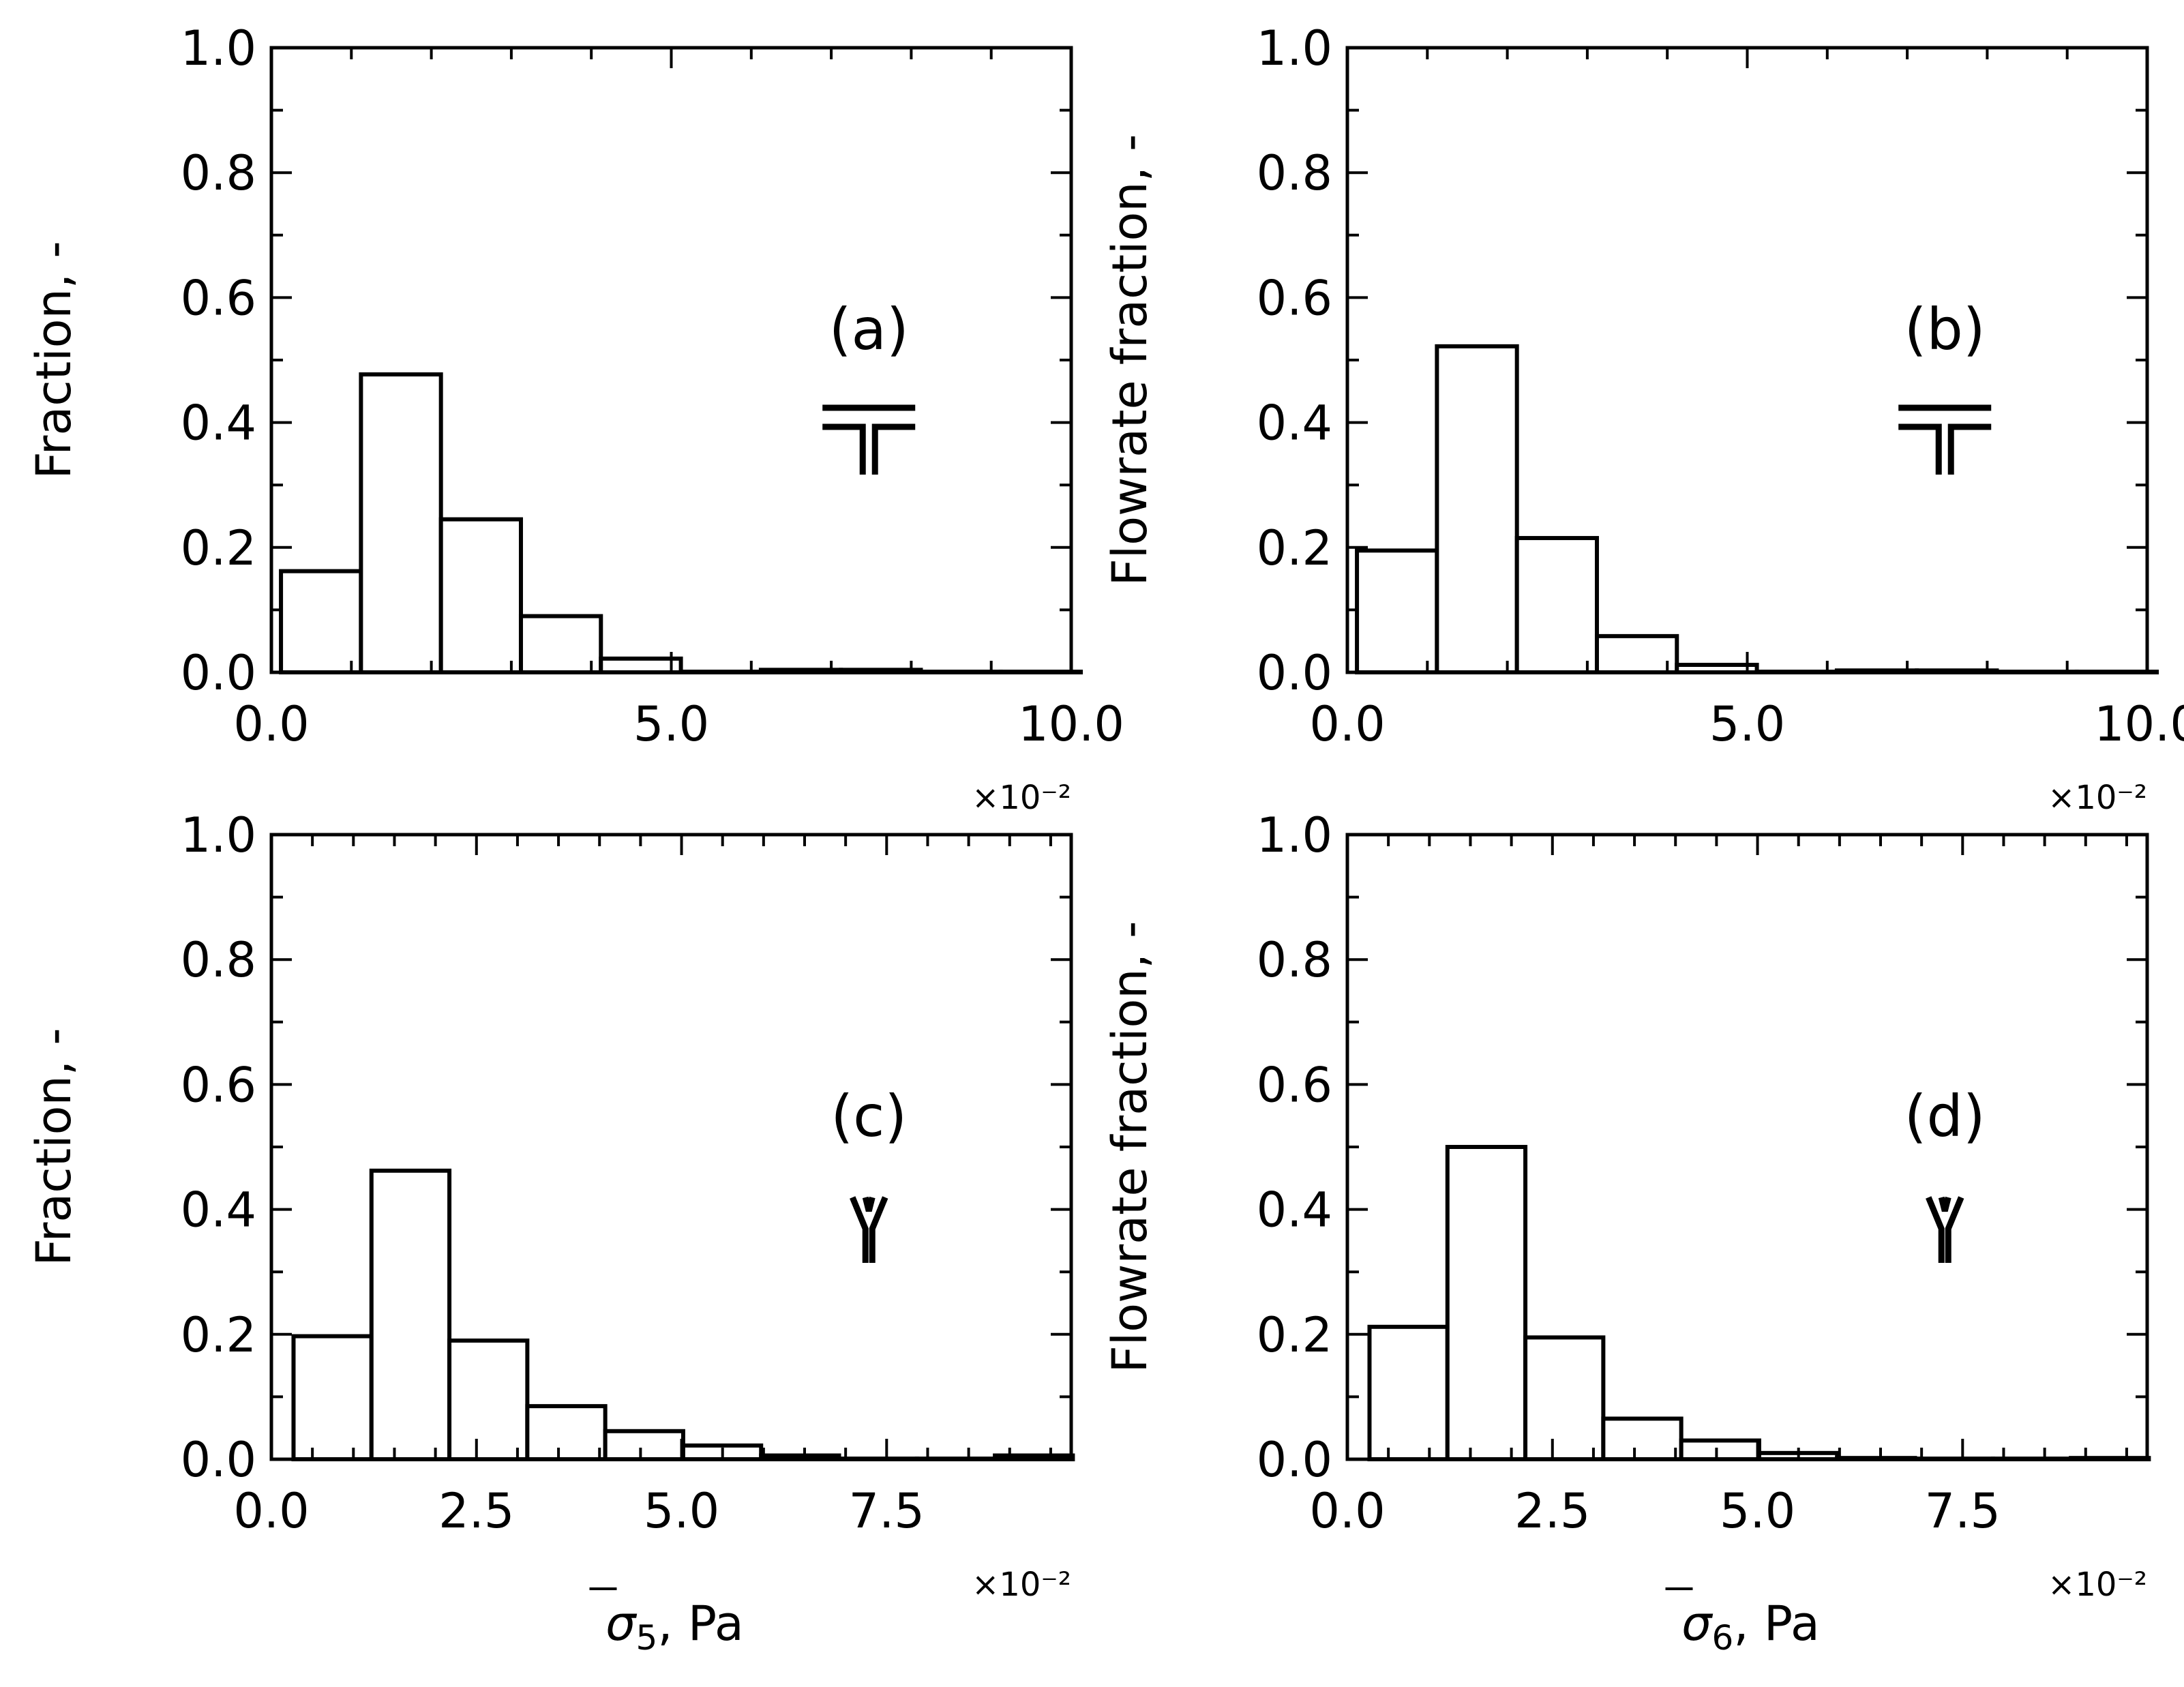  Describe the element at coordinates (869, 329) in the screenshot. I see `panel-label: (a)` at that location.